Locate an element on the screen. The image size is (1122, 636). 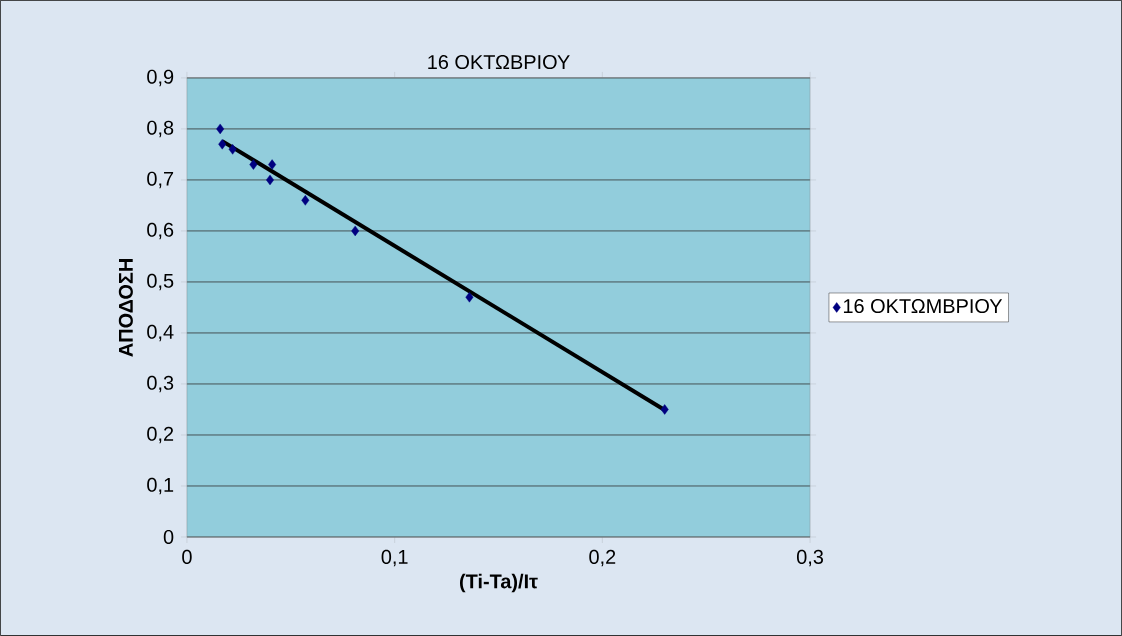
y-tick-label: 0,8 is located at coordinates (160, 129).